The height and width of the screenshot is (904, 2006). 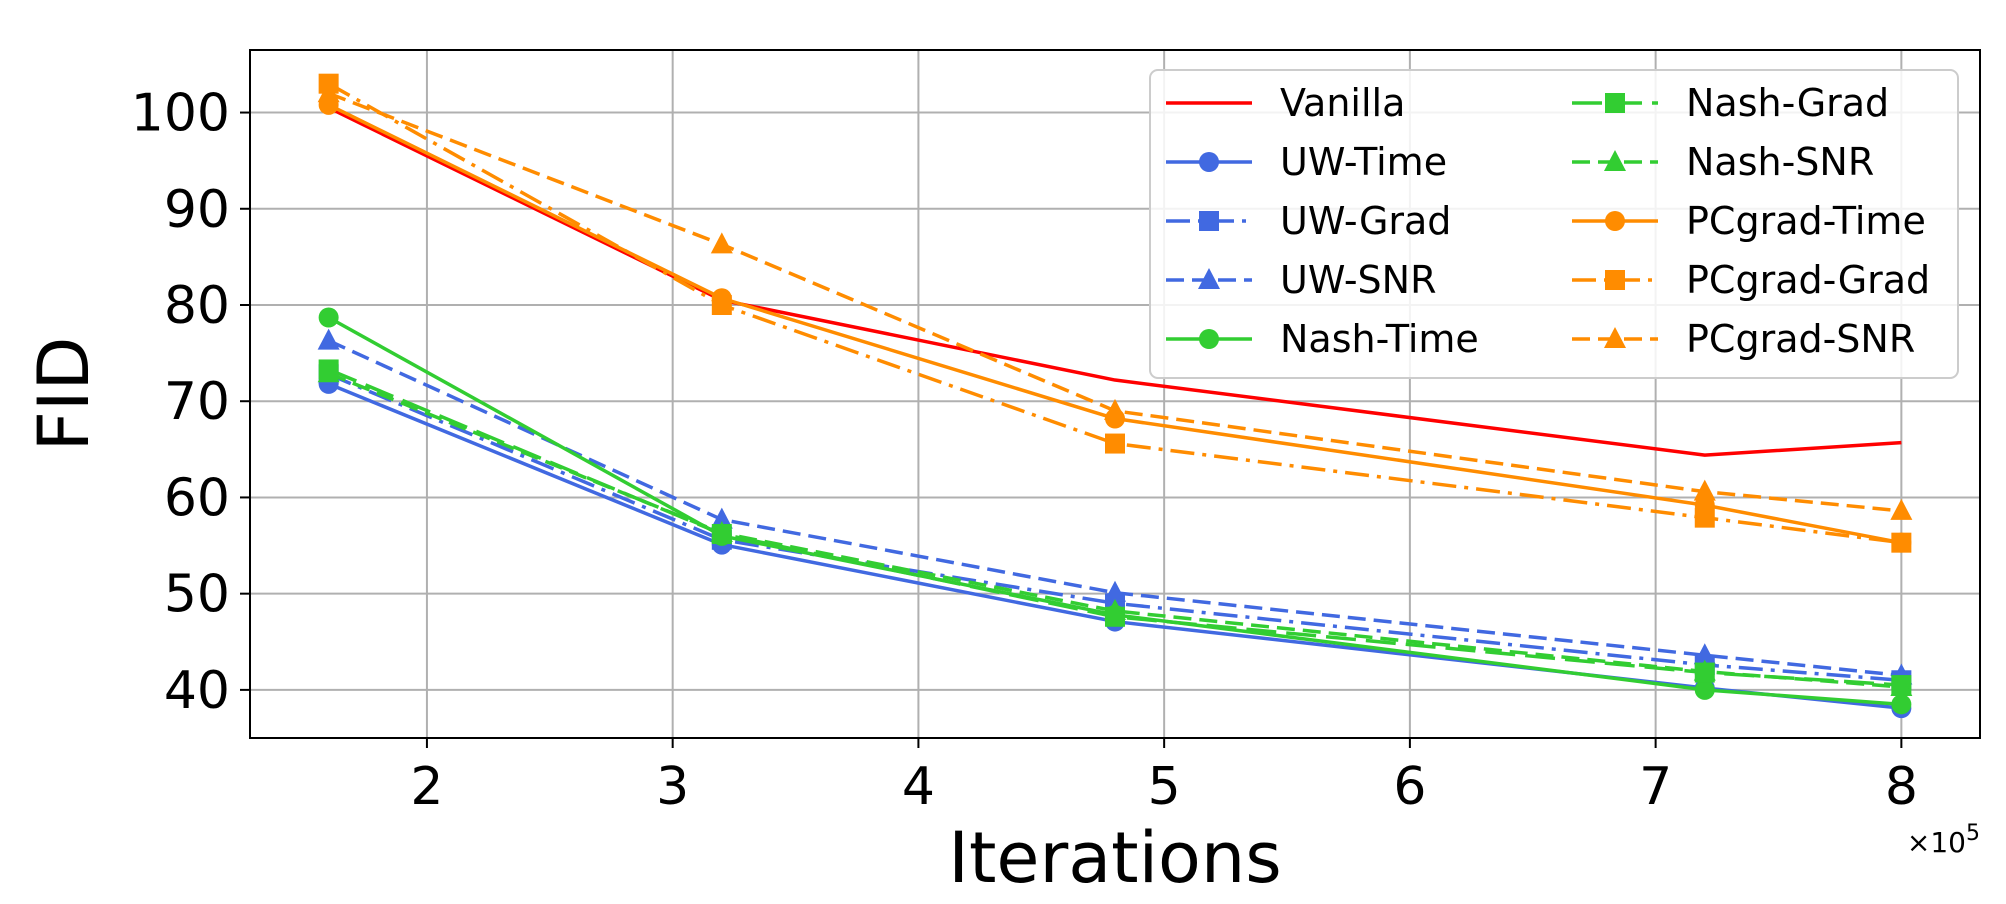 I want to click on legend-box, so click(x=1554, y=224).